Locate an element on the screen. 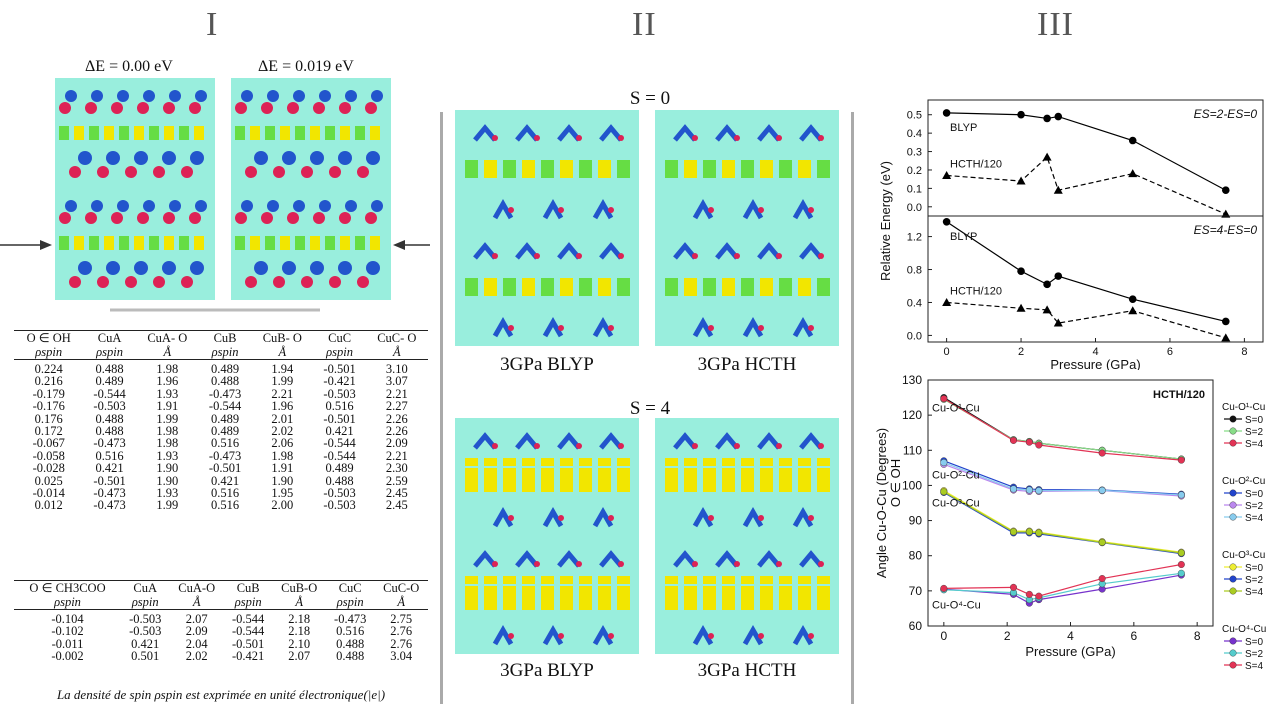 The height and width of the screenshot is (711, 1279). y-tick-label: 70 is located at coordinates (916, 591).